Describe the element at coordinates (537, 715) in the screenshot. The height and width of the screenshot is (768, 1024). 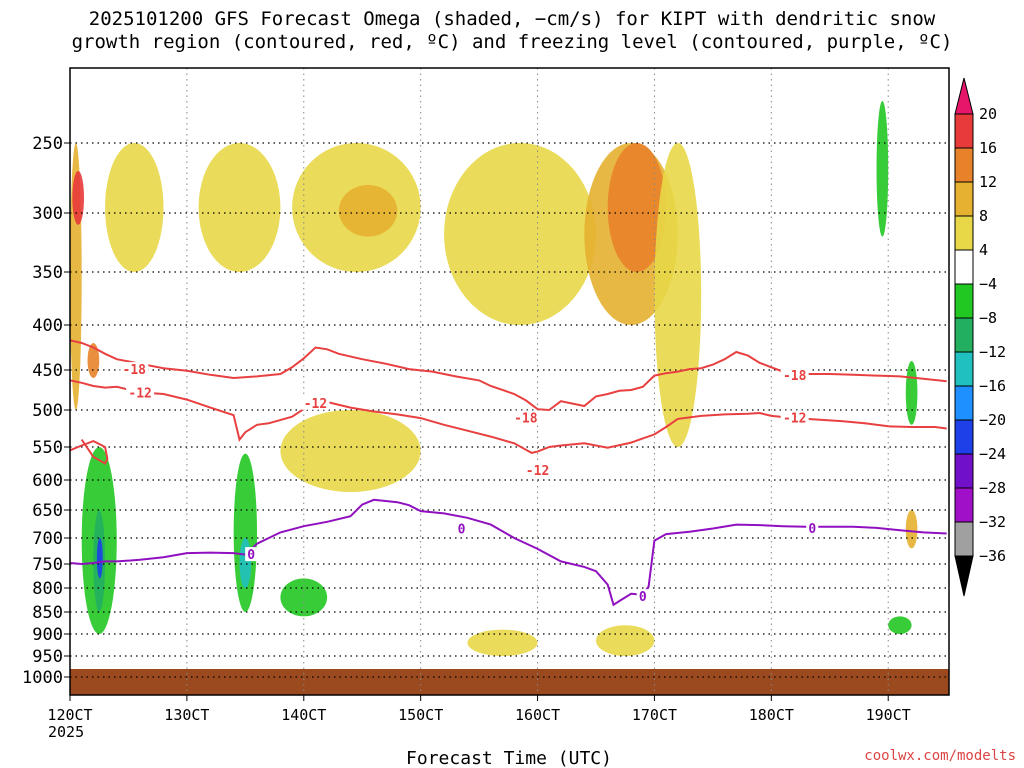
I see `x-tick-label-4: 160CT` at that location.